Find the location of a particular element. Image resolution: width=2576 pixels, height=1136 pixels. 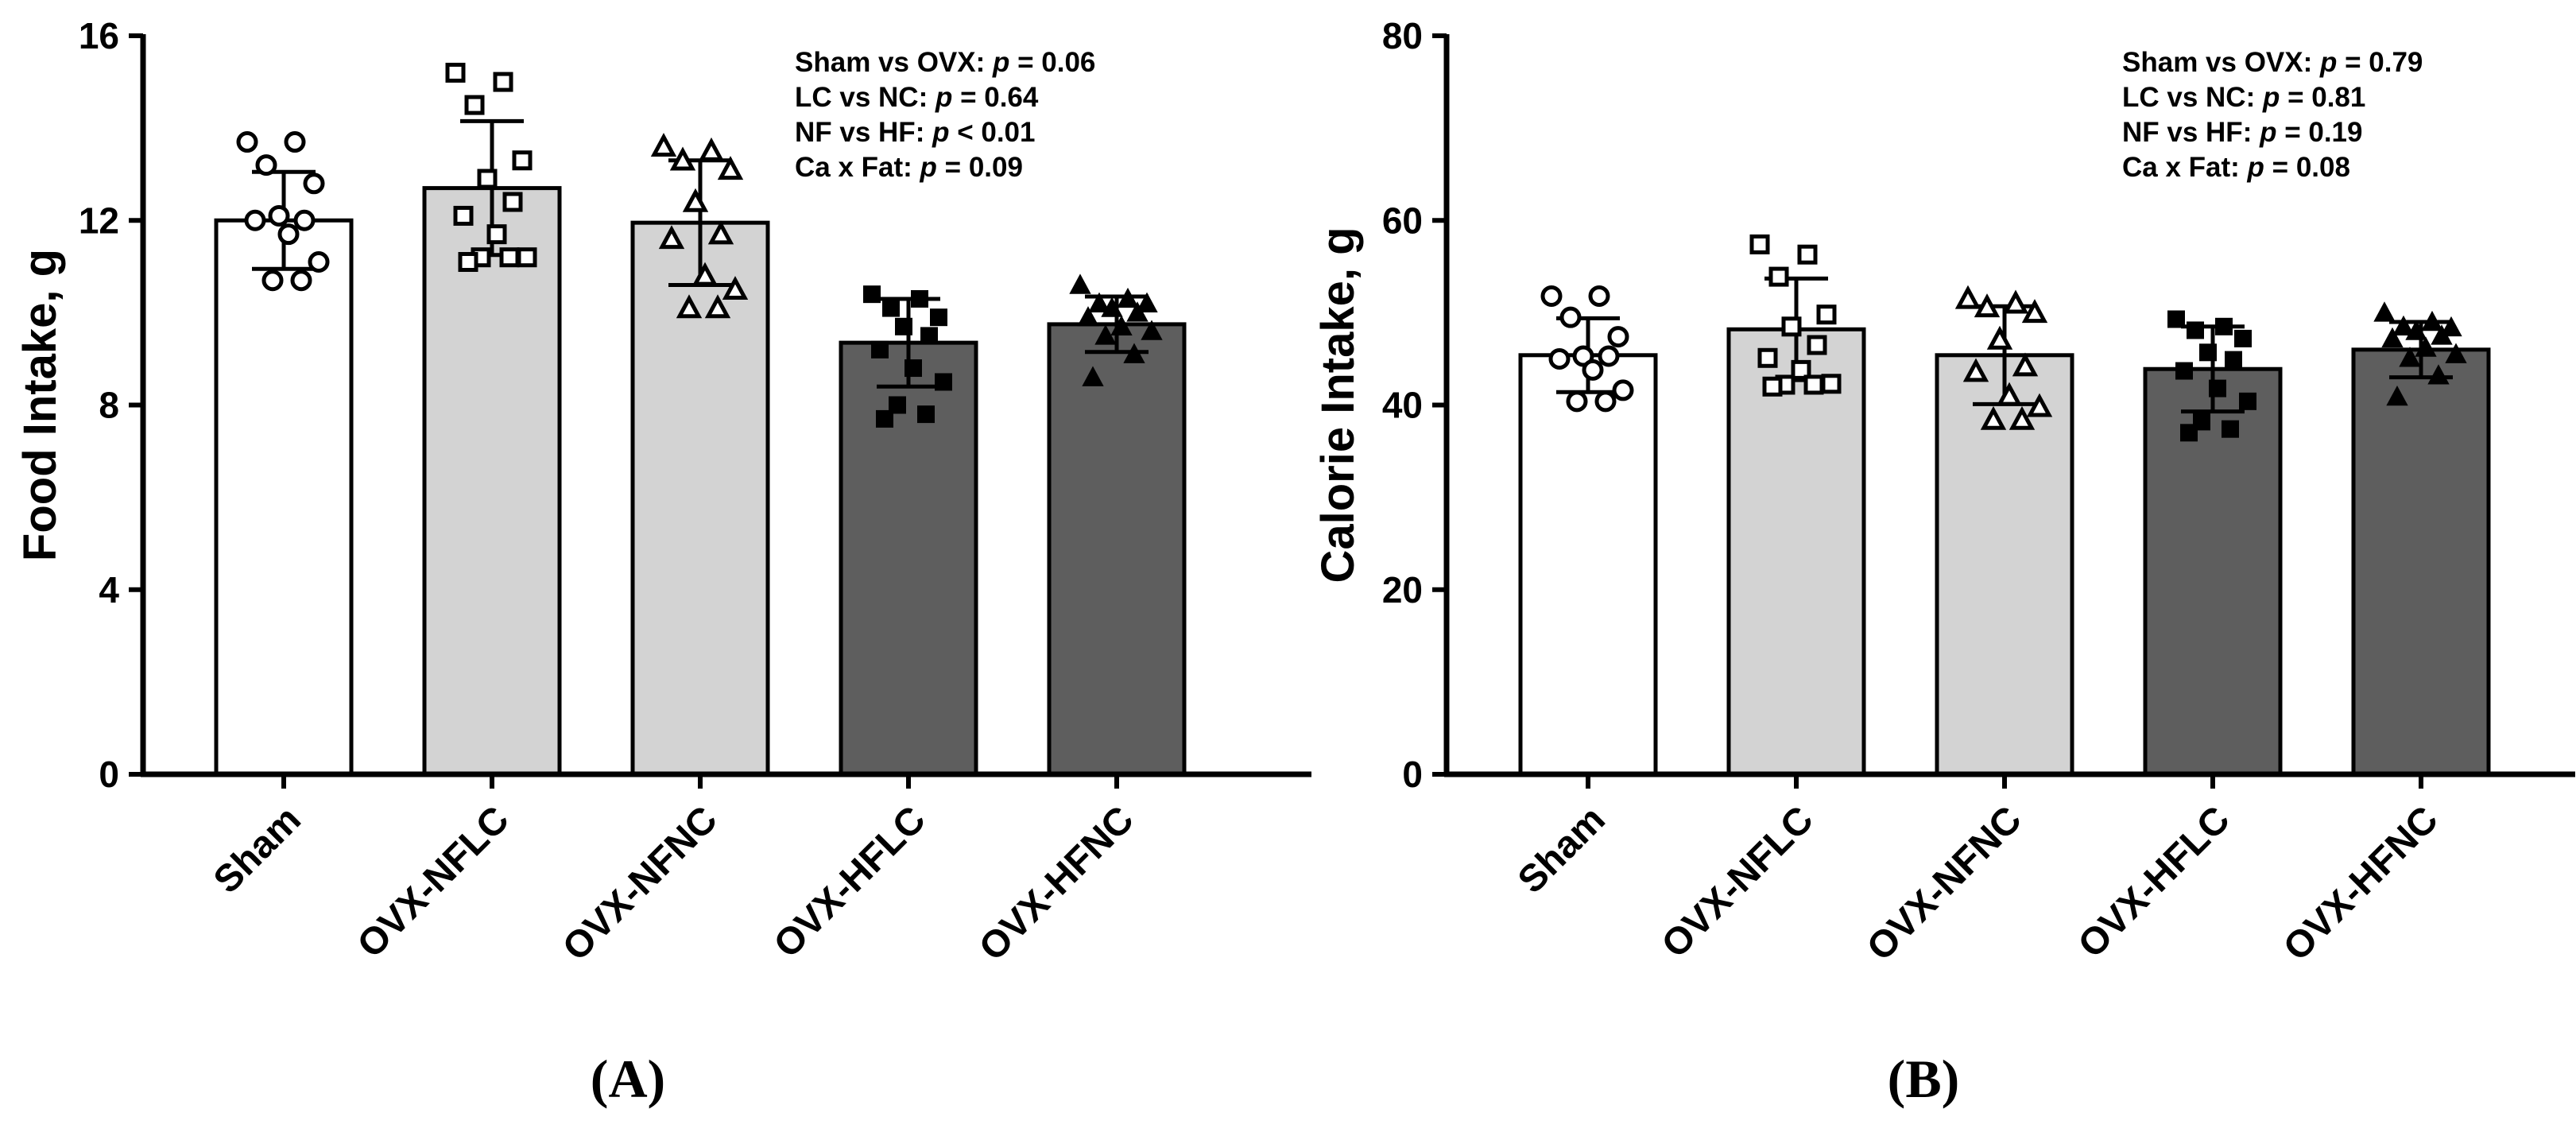

bar-ovx-hflc is located at coordinates (908, 558).